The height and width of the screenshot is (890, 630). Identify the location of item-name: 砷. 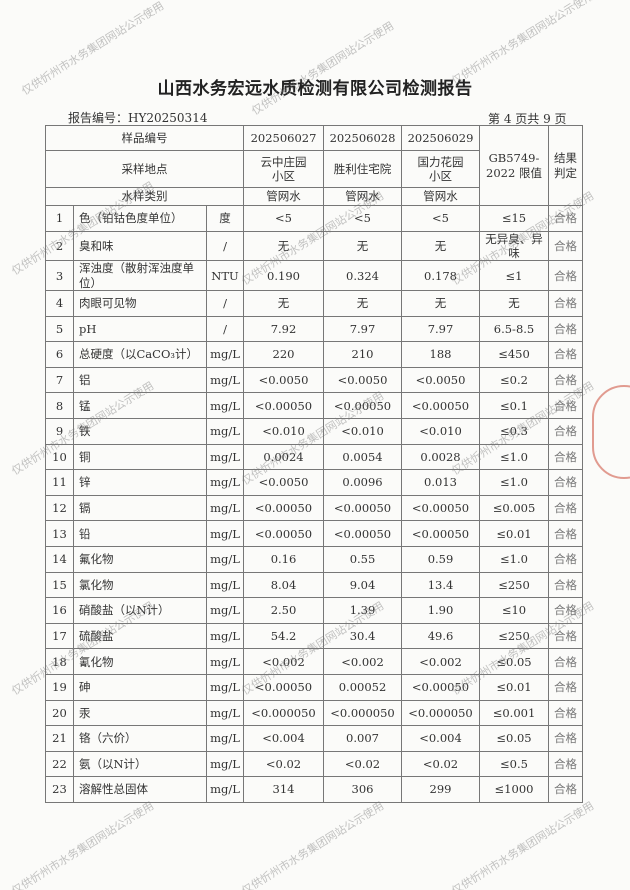
(140, 687).